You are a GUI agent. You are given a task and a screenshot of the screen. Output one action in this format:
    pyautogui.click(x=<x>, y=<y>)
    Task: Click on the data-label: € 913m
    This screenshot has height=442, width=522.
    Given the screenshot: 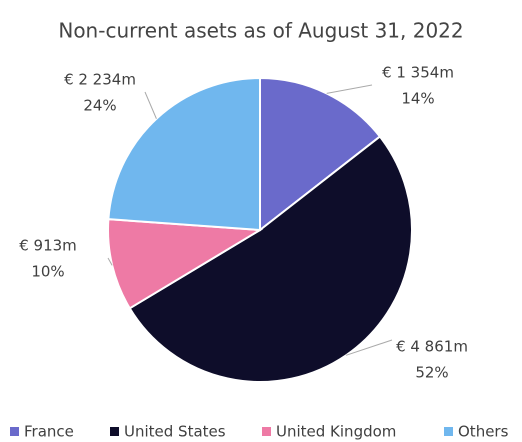 What is the action you would take?
    pyautogui.click(x=48, y=246)
    